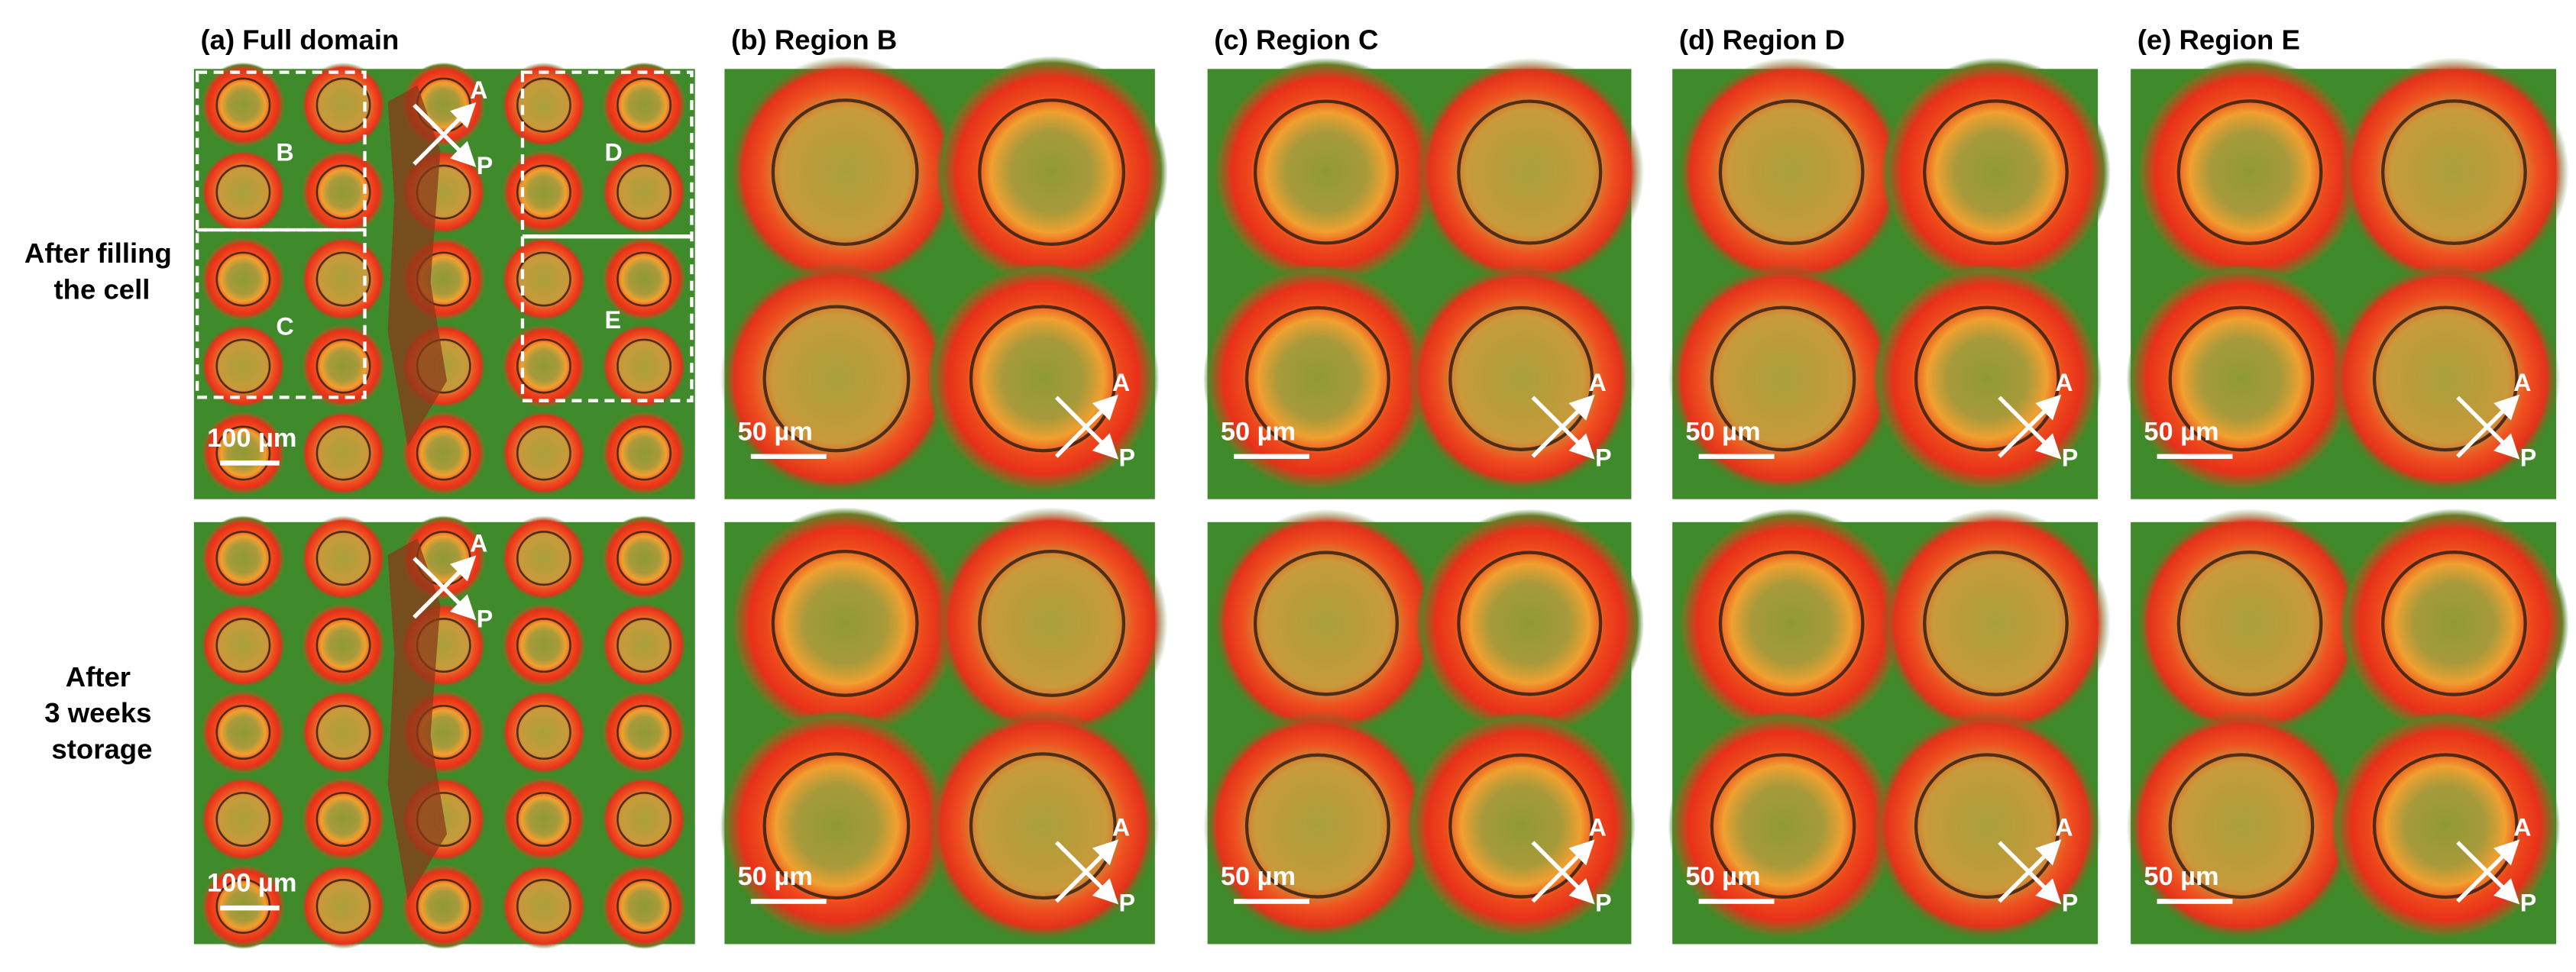 The width and height of the screenshot is (2576, 972). I want to click on row-label-line: After, so click(98, 677).